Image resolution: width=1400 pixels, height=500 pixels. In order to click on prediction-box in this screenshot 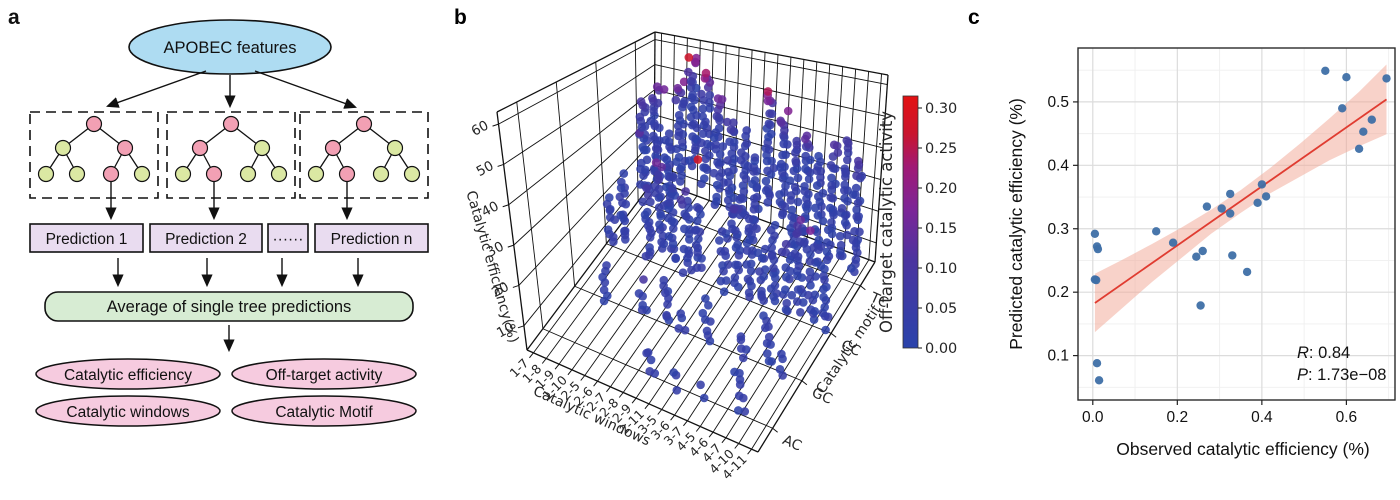, I will do `click(288, 238)`.